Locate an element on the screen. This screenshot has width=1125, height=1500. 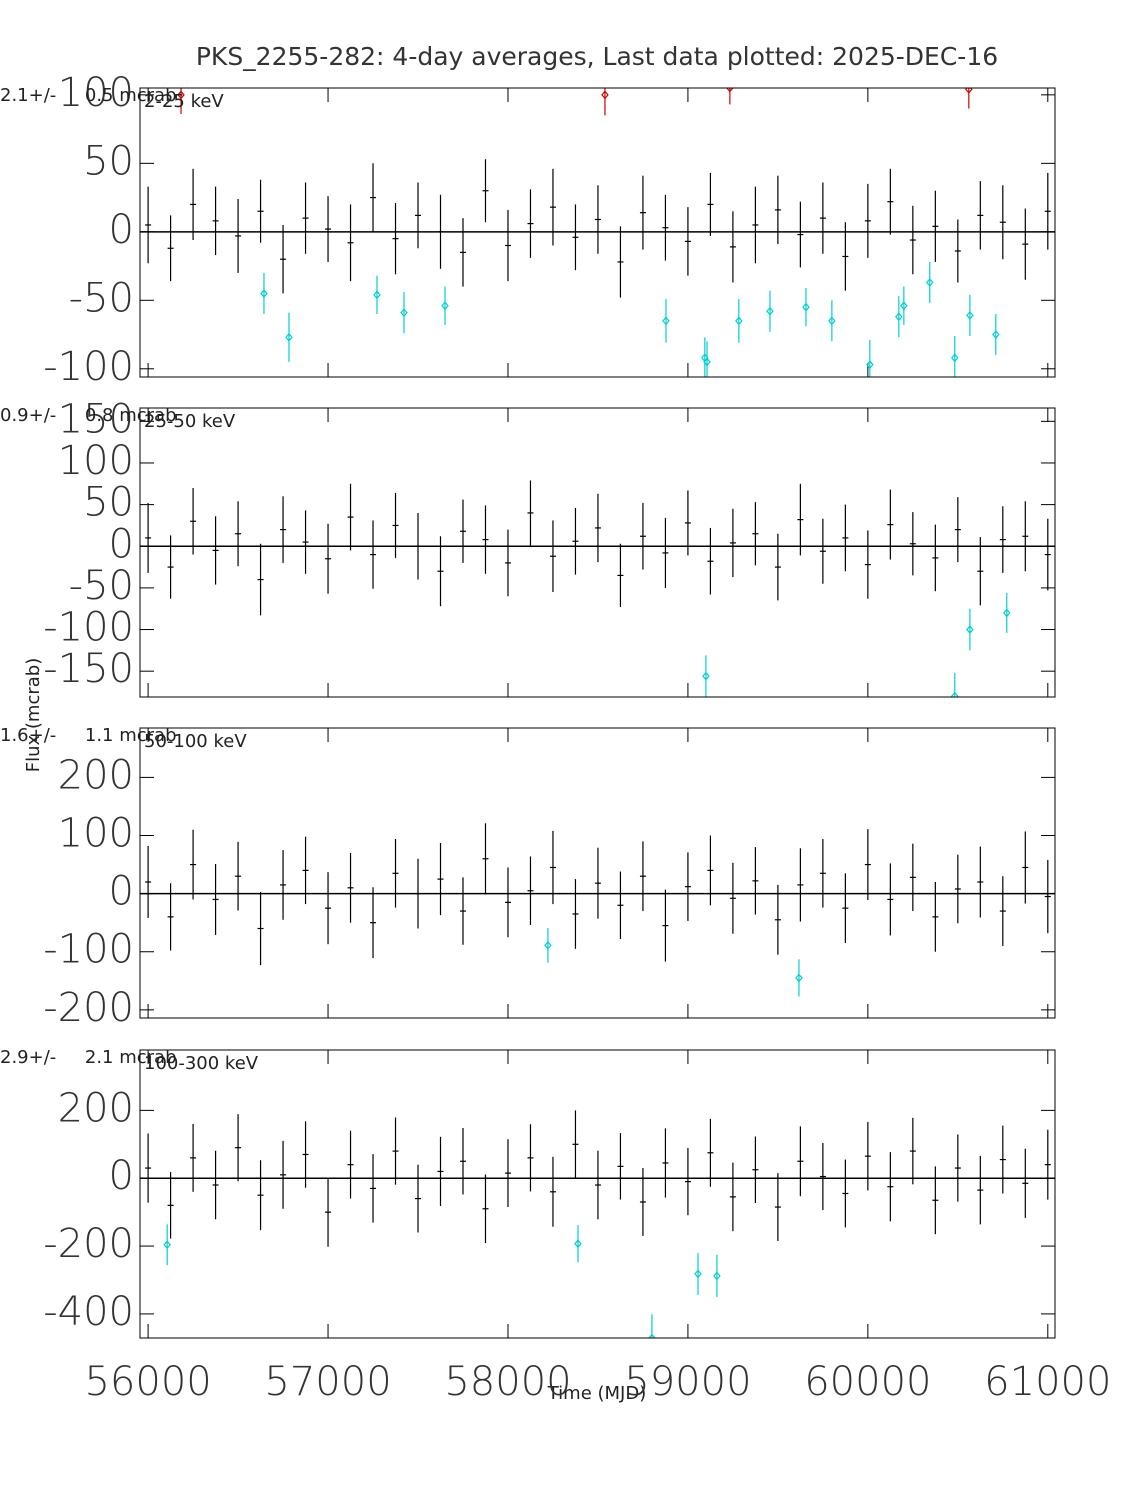
x-tick-label: 60000 is located at coordinates (867, 1382).